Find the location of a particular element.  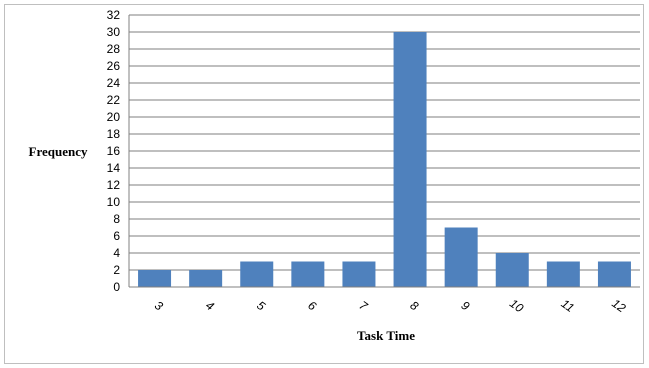

y-tick-label: 12 is located at coordinates (114, 185).